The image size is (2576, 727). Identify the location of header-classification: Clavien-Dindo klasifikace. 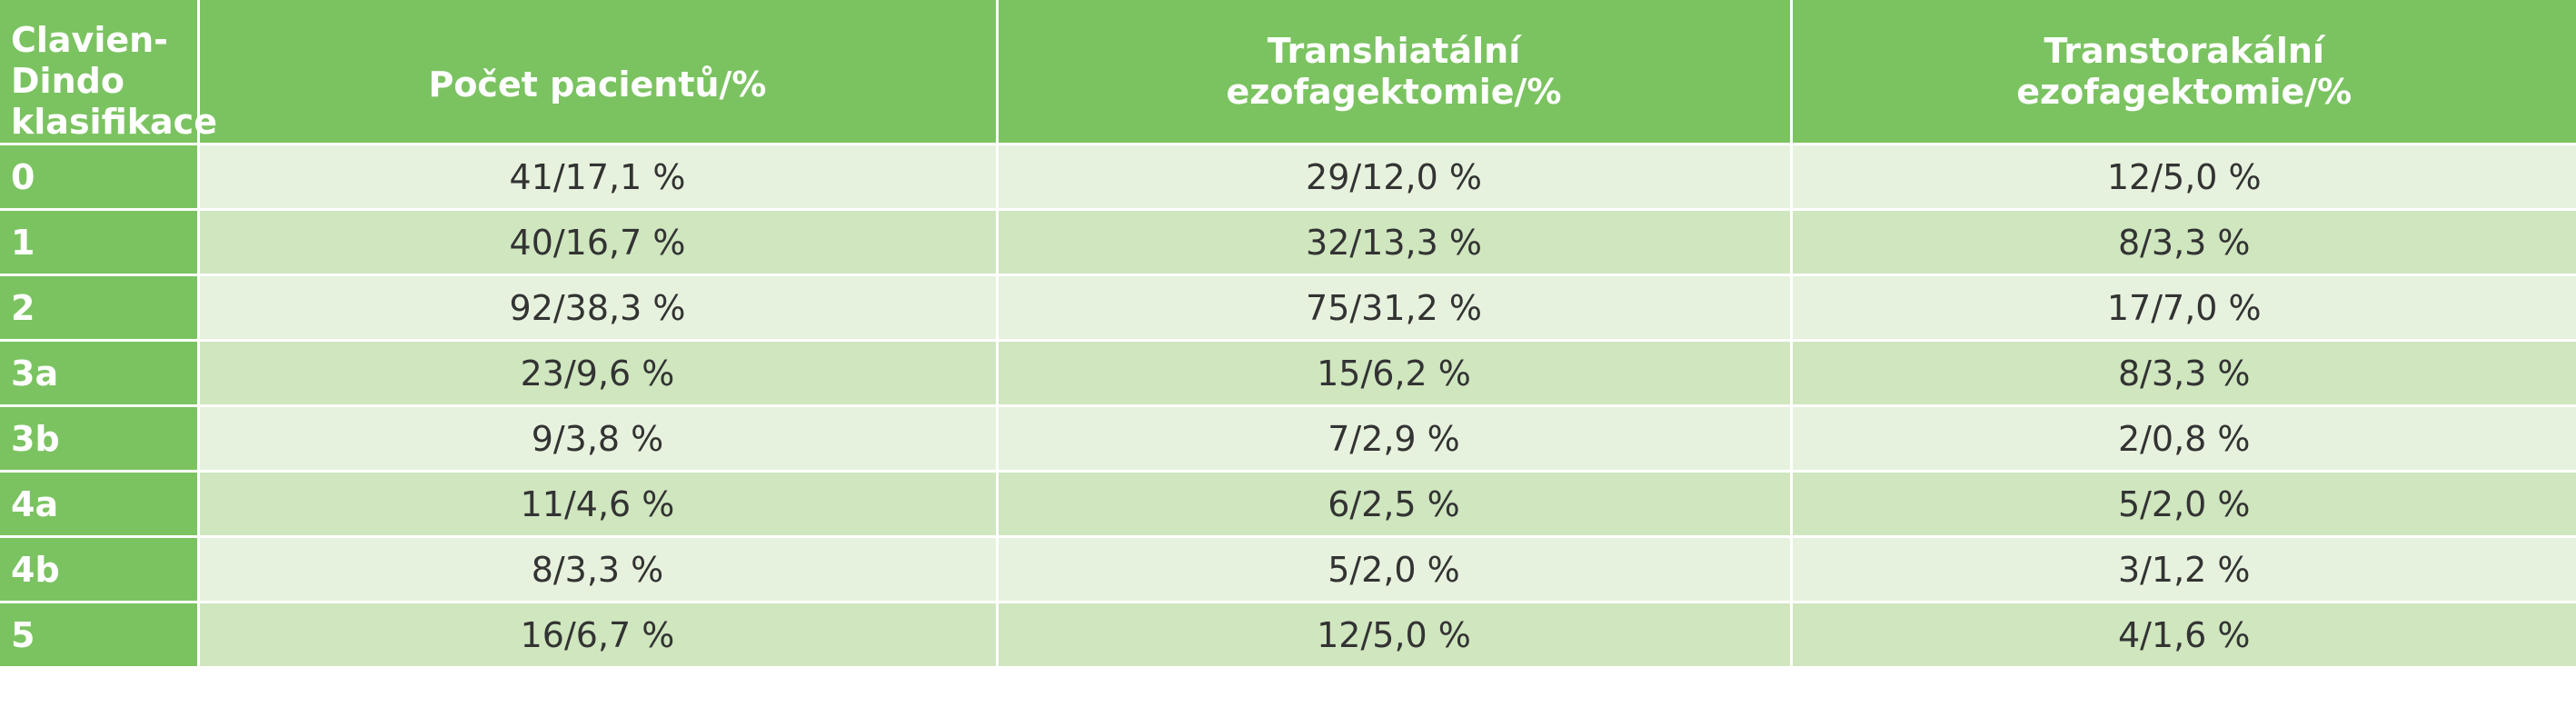
(109, 72).